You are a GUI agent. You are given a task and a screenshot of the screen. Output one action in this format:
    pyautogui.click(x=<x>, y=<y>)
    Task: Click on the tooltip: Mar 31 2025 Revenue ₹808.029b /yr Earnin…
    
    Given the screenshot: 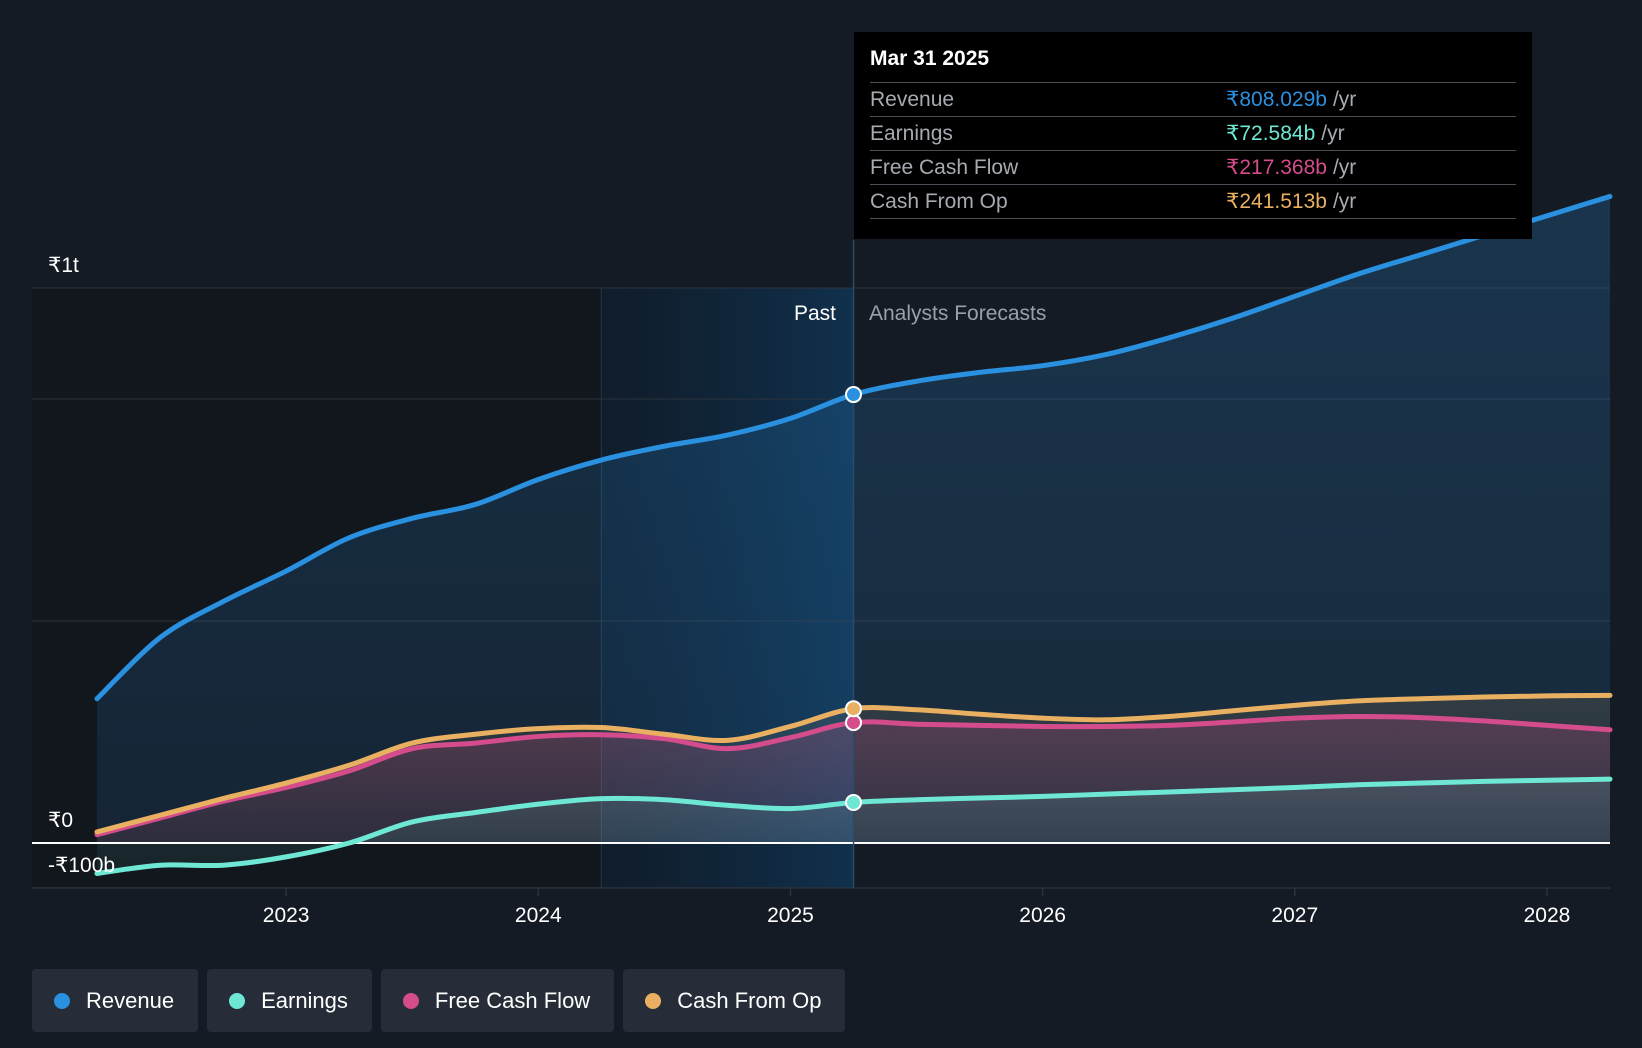 What is the action you would take?
    pyautogui.click(x=1193, y=135)
    